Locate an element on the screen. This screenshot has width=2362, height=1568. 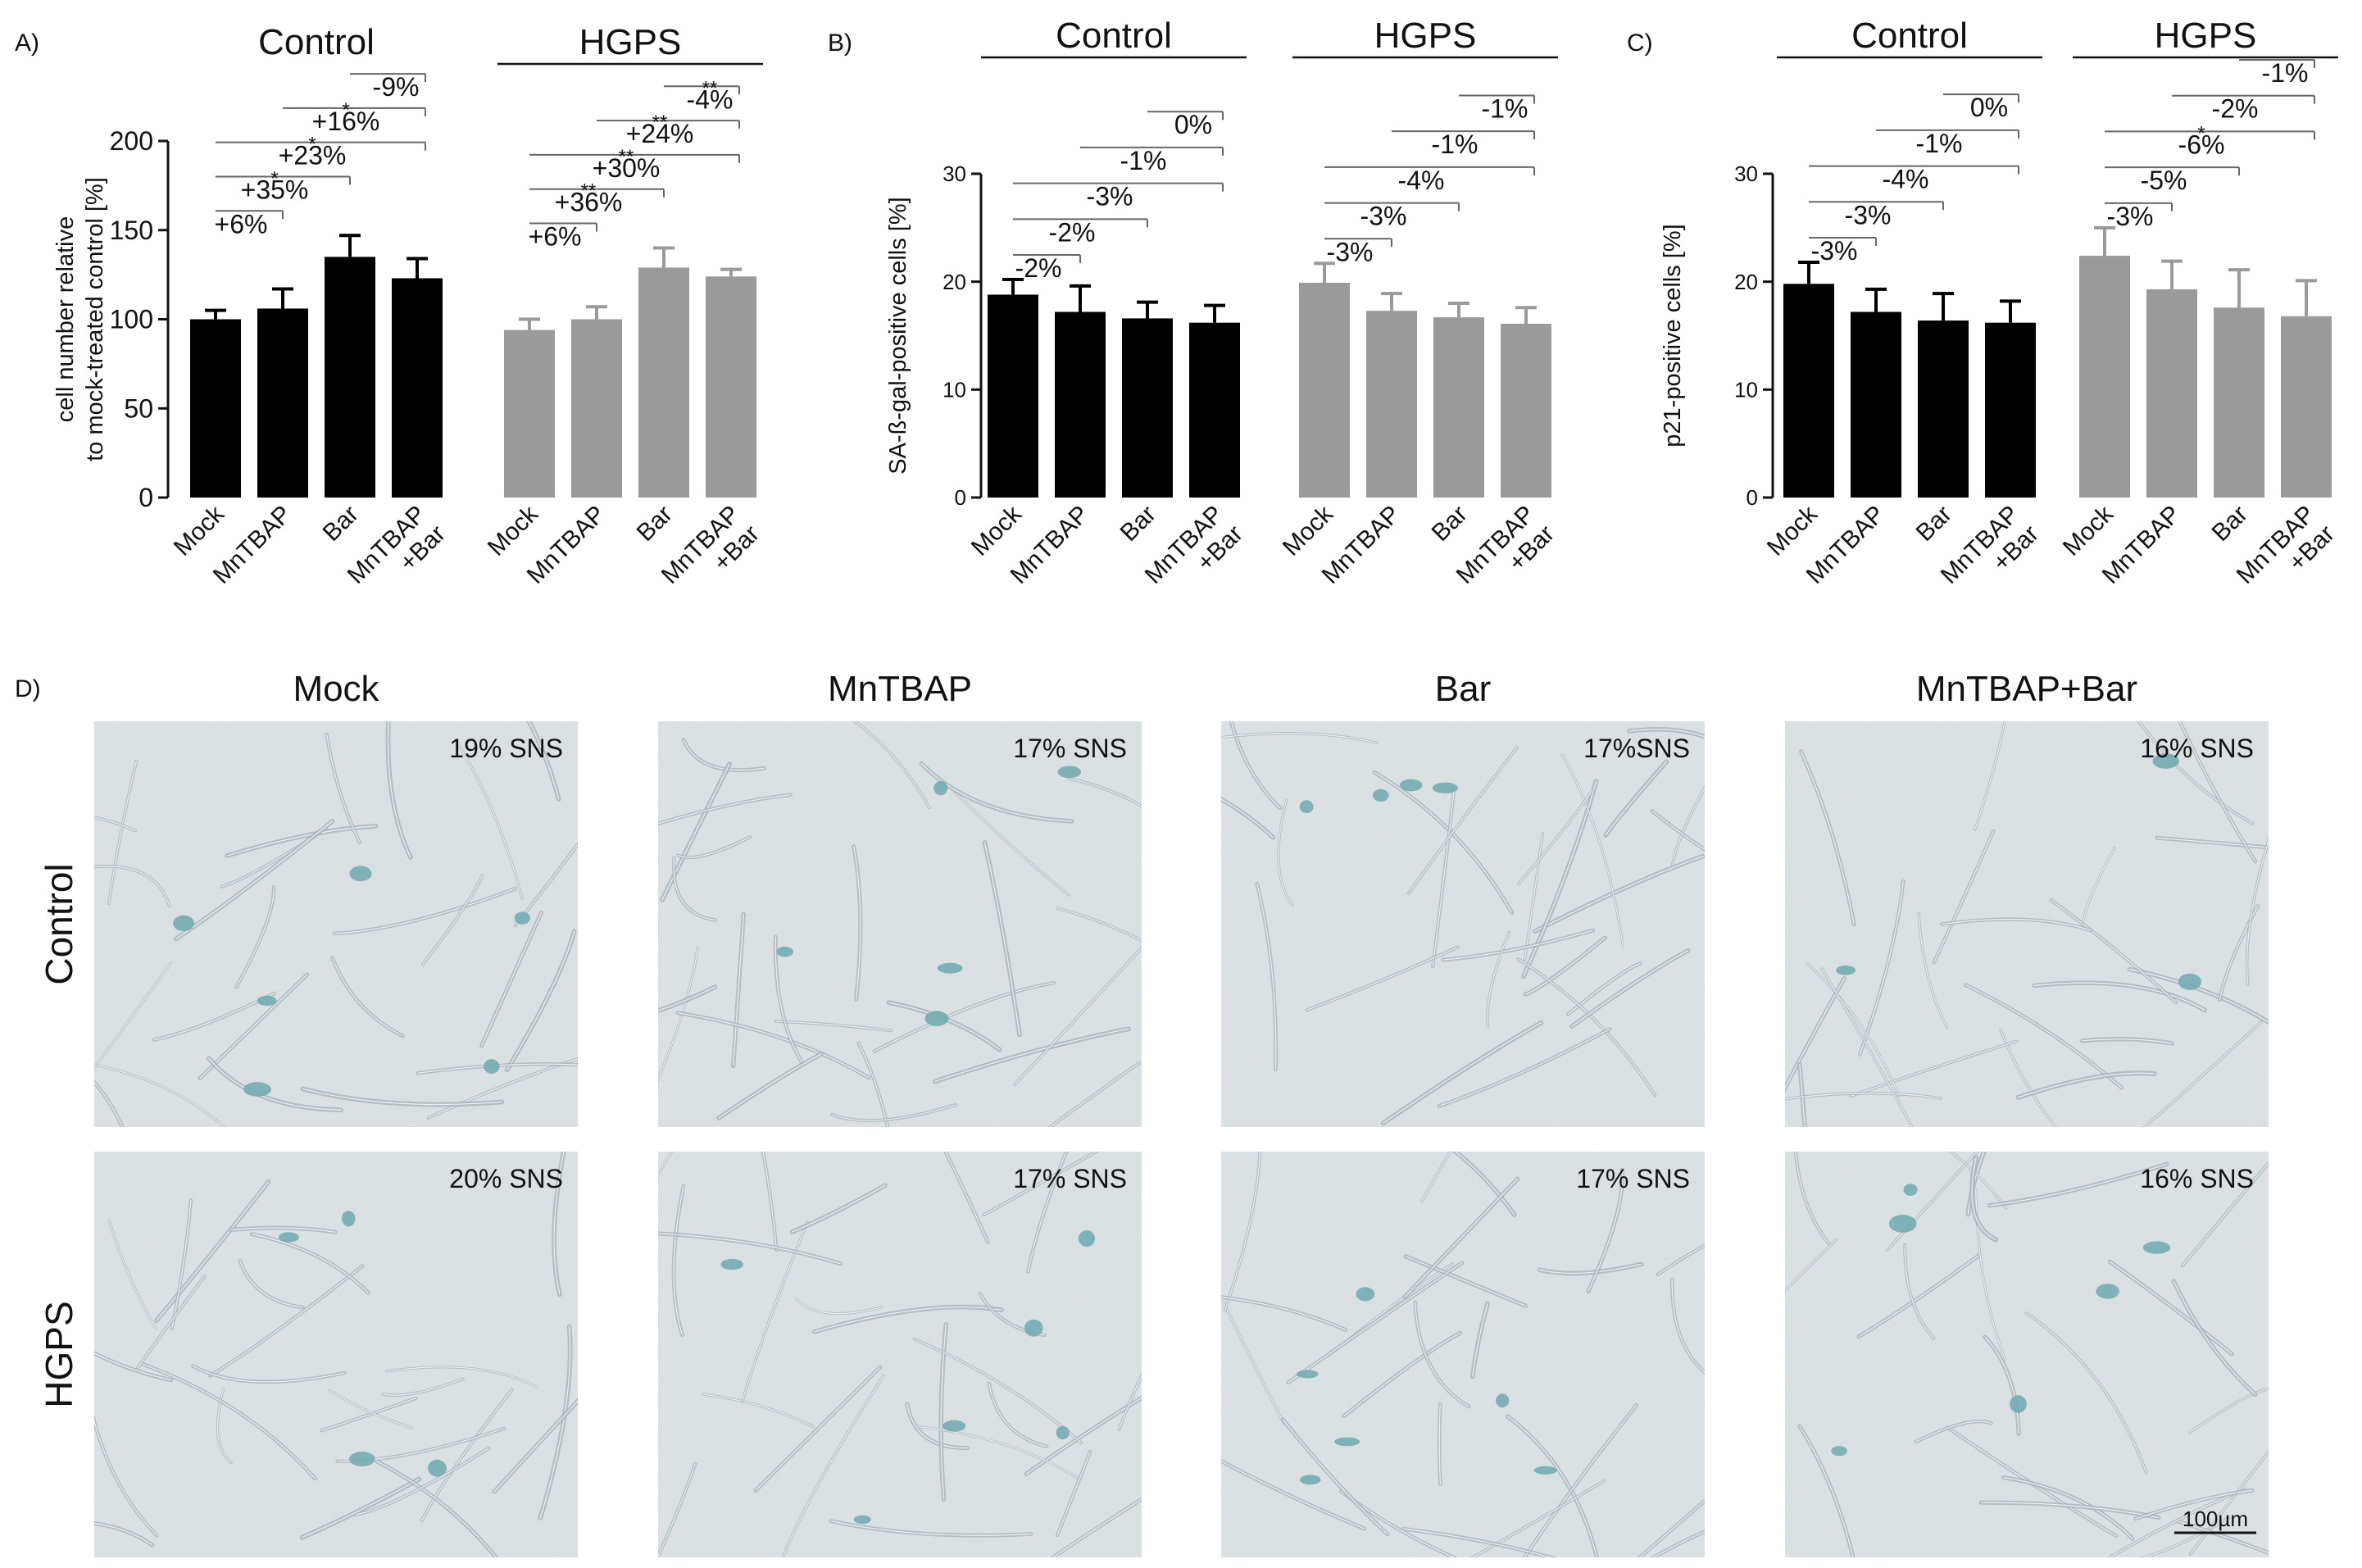
row-label: HGPS is located at coordinates (59, 1354).